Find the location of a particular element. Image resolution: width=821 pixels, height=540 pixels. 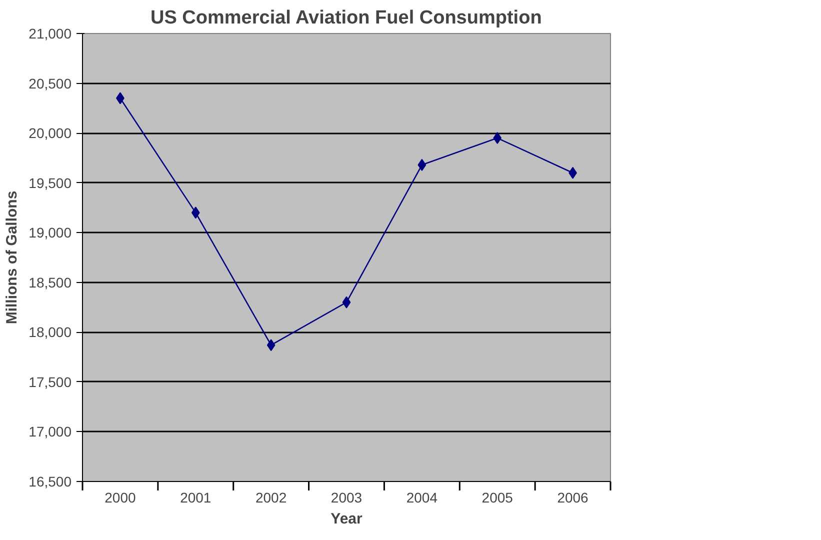

y-tick-label: 18,000 is located at coordinates (50, 332).